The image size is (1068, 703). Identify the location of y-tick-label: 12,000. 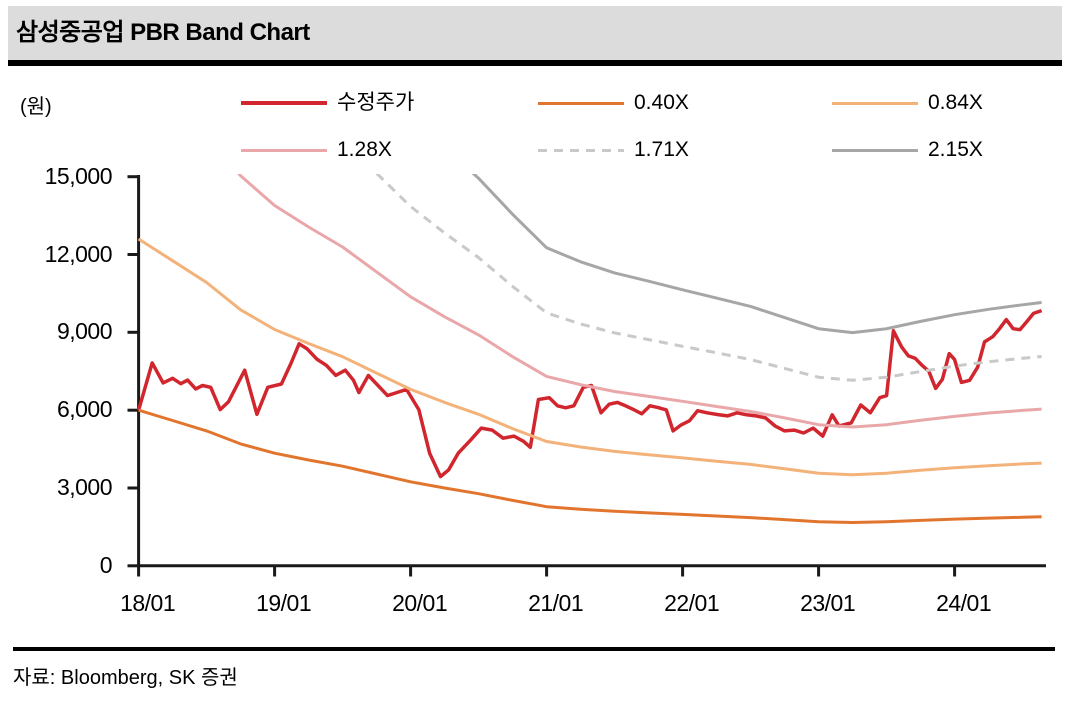
(78, 253).